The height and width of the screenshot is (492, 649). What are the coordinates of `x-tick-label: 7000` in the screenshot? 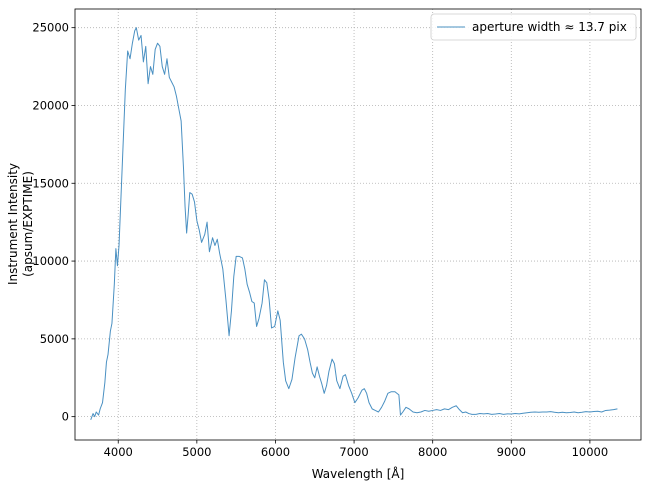 It's located at (353, 452).